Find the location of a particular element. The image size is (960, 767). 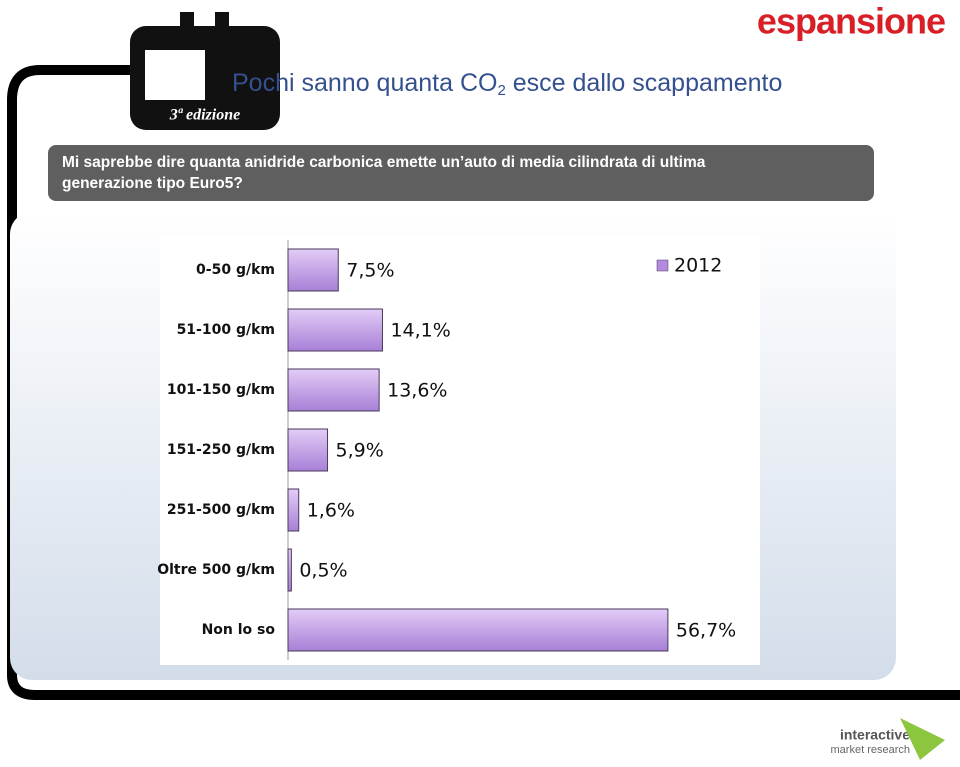

category-label: Non lo so is located at coordinates (239, 630).